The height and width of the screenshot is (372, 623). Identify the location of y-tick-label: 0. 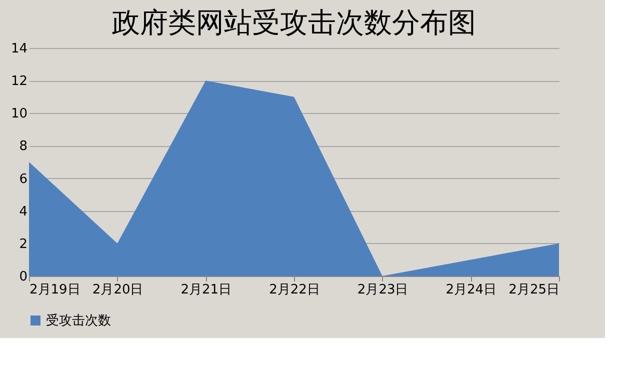
(23, 277).